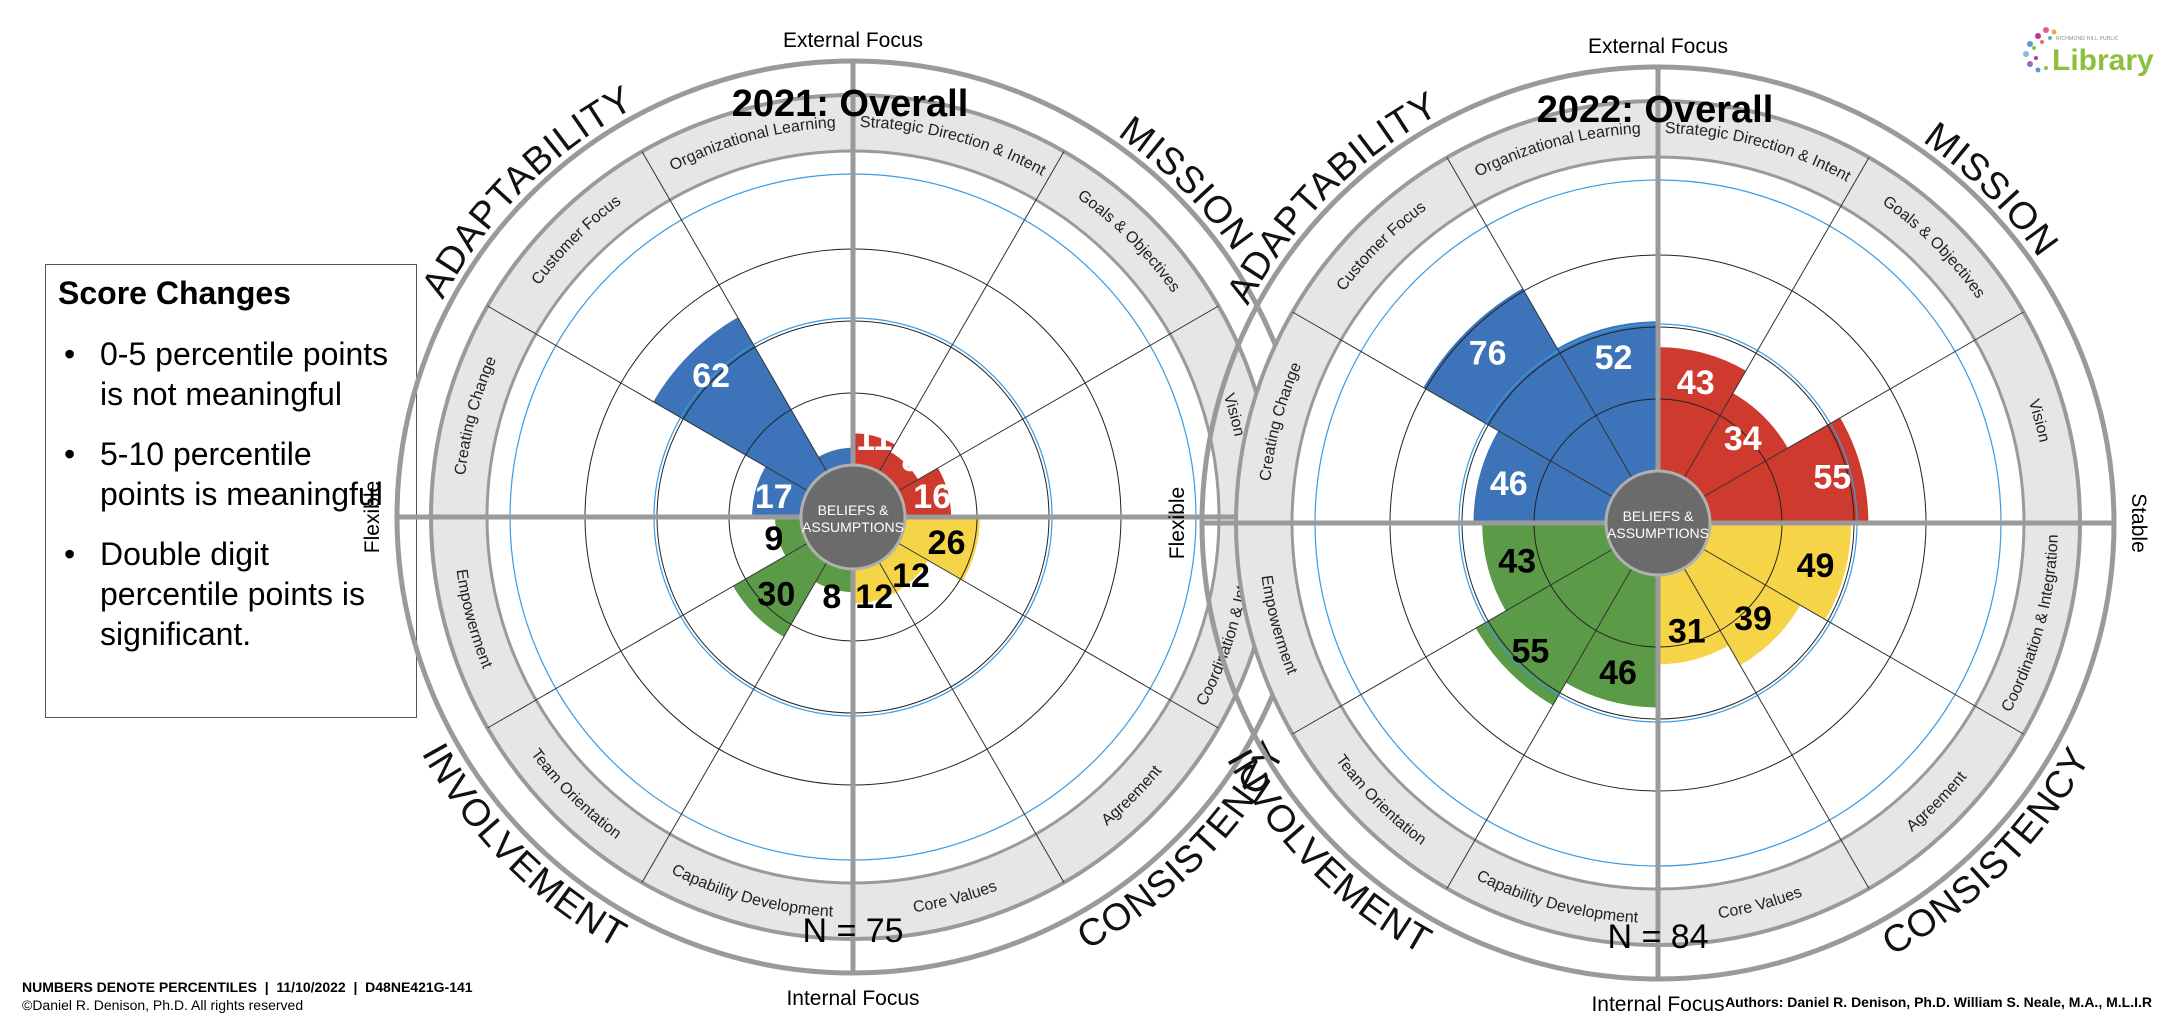 The image size is (2164, 1024). Describe the element at coordinates (174, 293) in the screenshot. I see `score-changes-title: Score Changes` at that location.